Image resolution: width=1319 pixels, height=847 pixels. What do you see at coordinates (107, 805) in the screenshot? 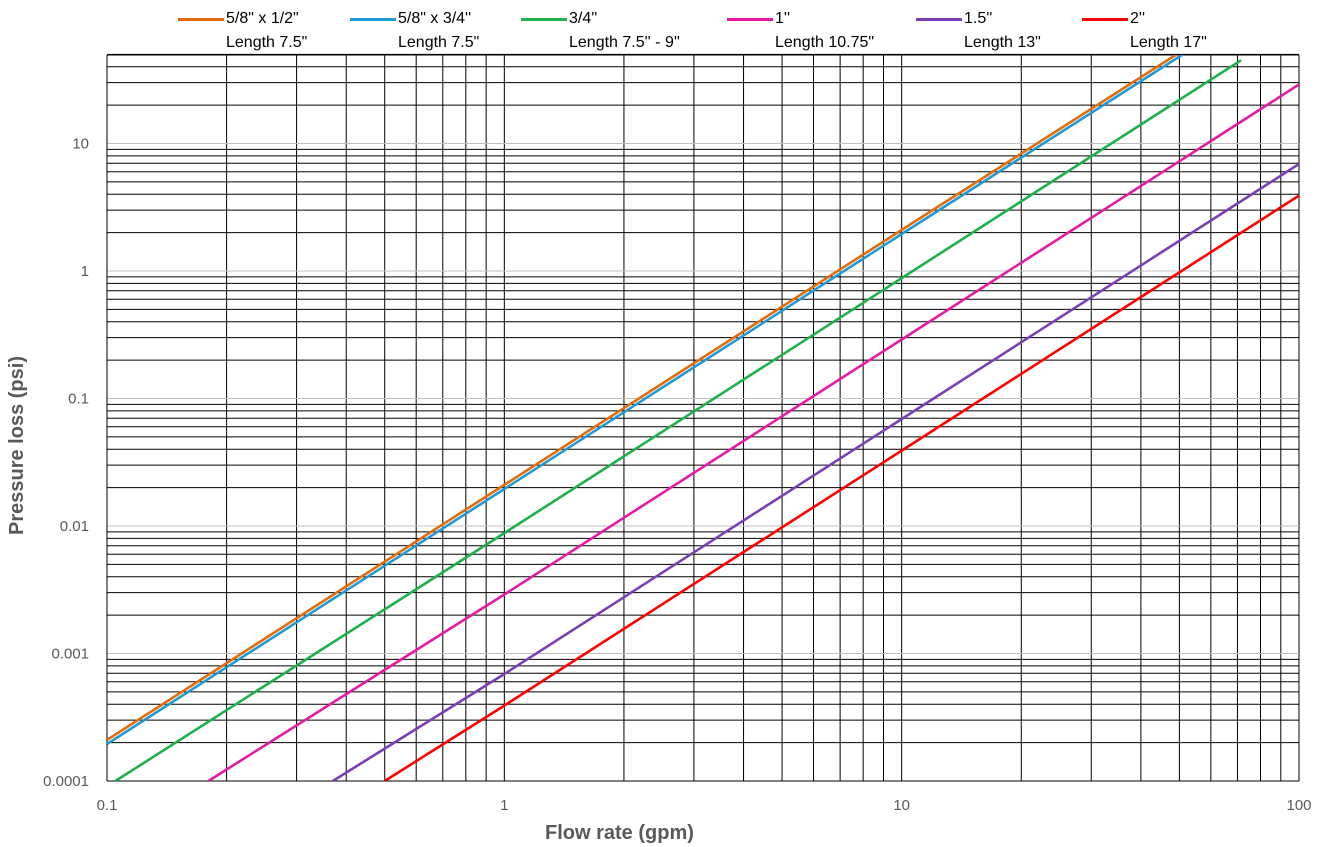
I see `x-tick-label: 0.1` at bounding box center [107, 805].